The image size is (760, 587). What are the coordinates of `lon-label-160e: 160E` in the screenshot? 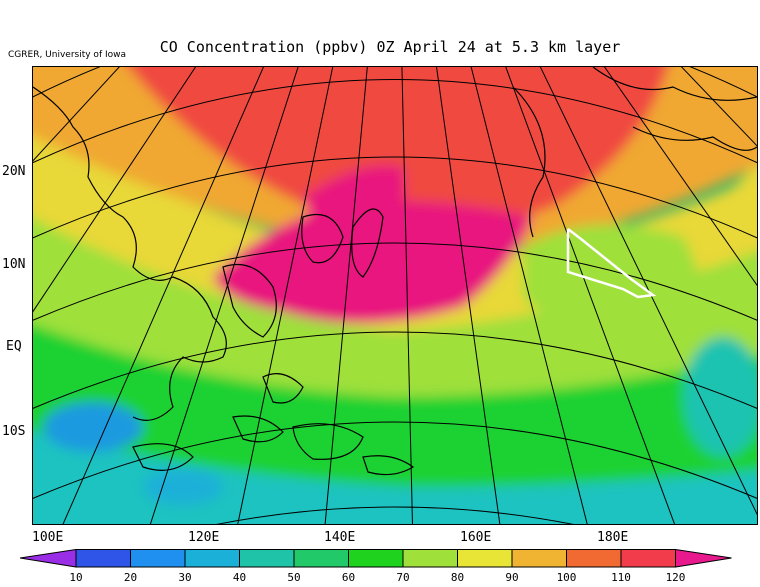 It's located at (476, 537).